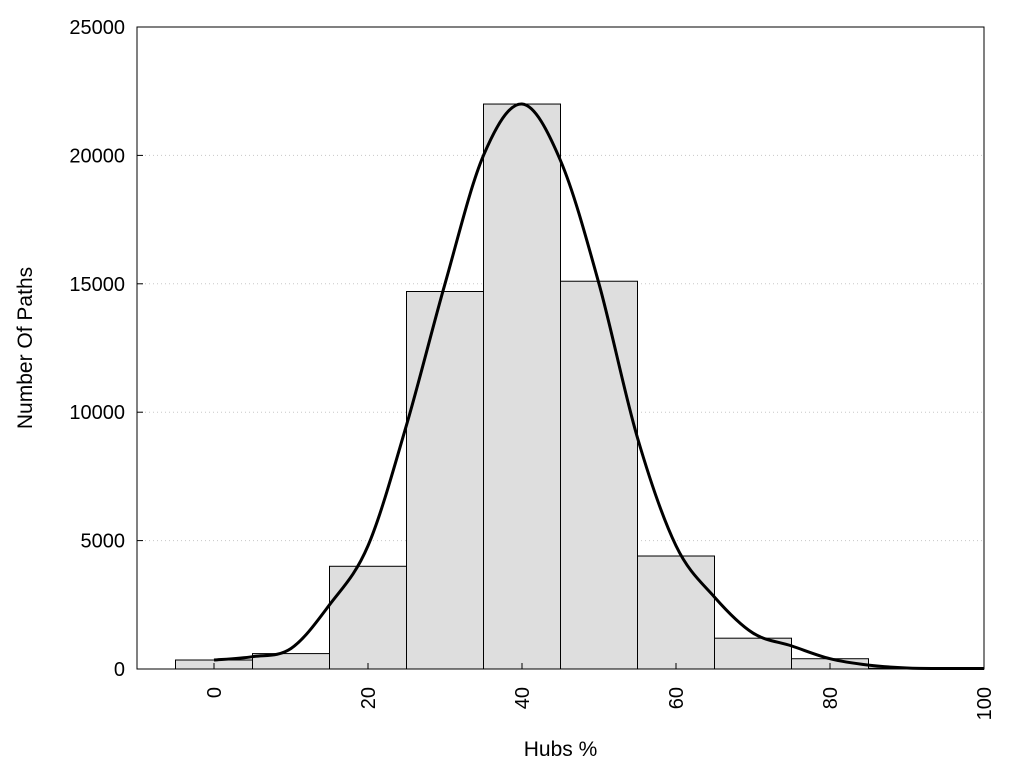 The height and width of the screenshot is (768, 1024). I want to click on x-tick-label: 60, so click(677, 698).